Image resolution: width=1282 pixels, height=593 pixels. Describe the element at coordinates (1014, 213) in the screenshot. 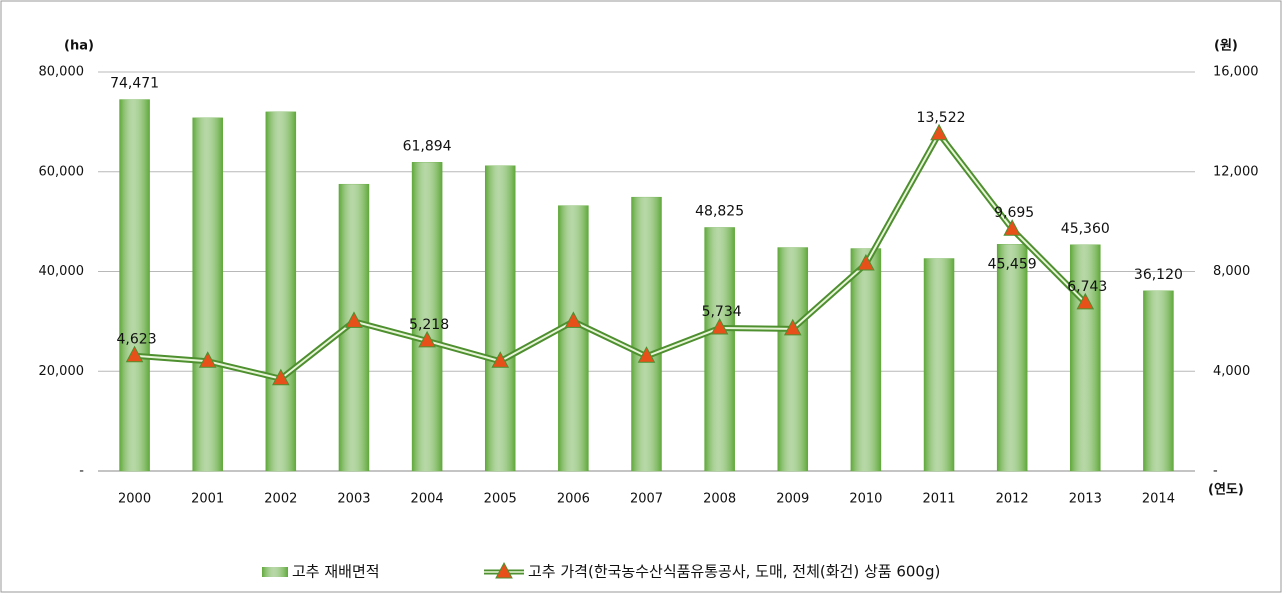

I see `value-label: 9,695` at that location.